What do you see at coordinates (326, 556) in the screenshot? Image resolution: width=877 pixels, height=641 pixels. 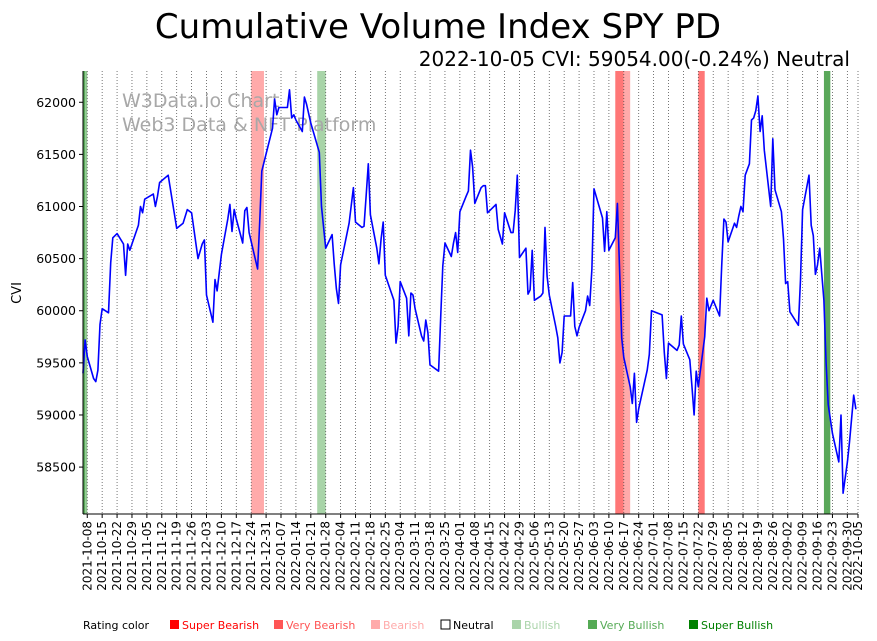 I see `x-tick-label: 2022-01-28` at bounding box center [326, 556].